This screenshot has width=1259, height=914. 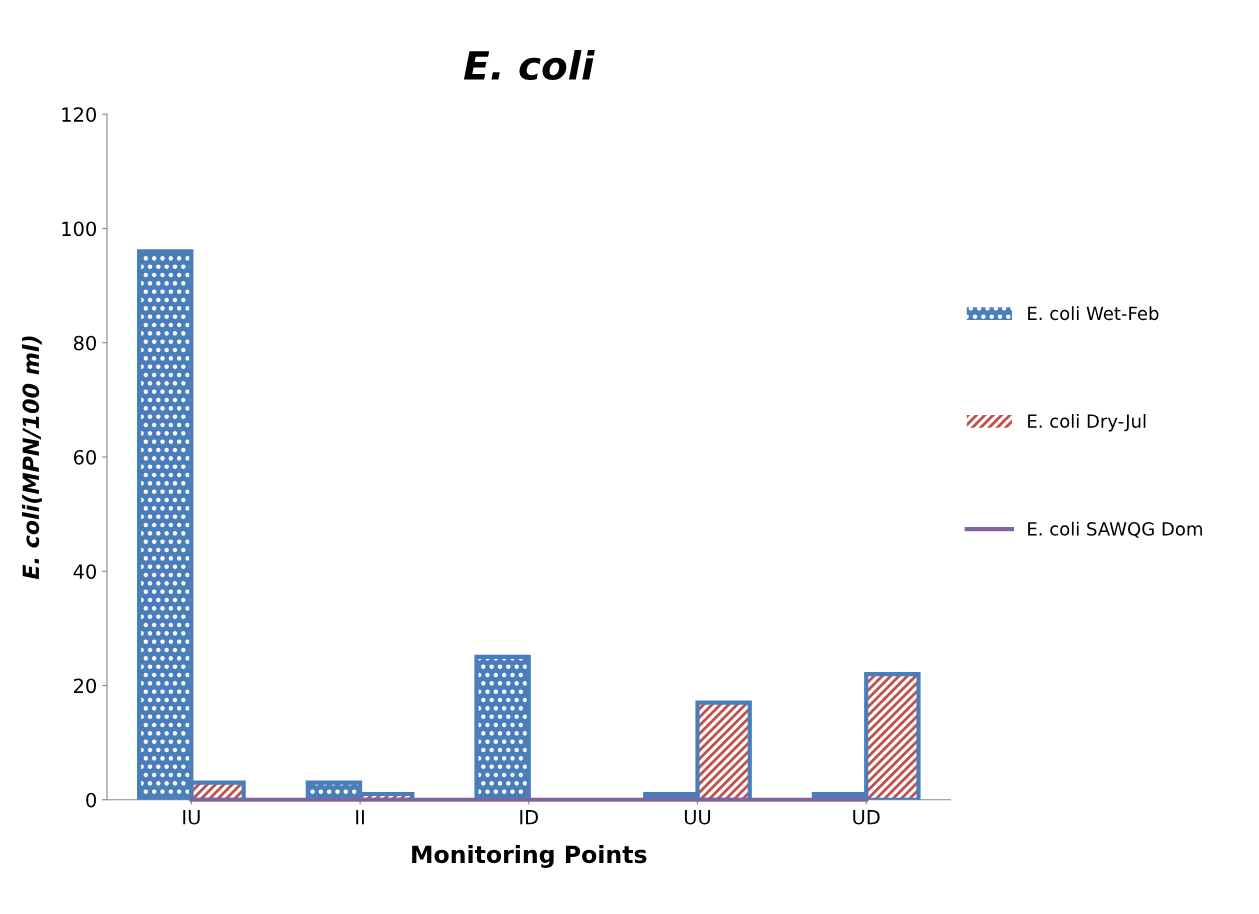 I want to click on x-tick-label: UU, so click(x=697, y=817).